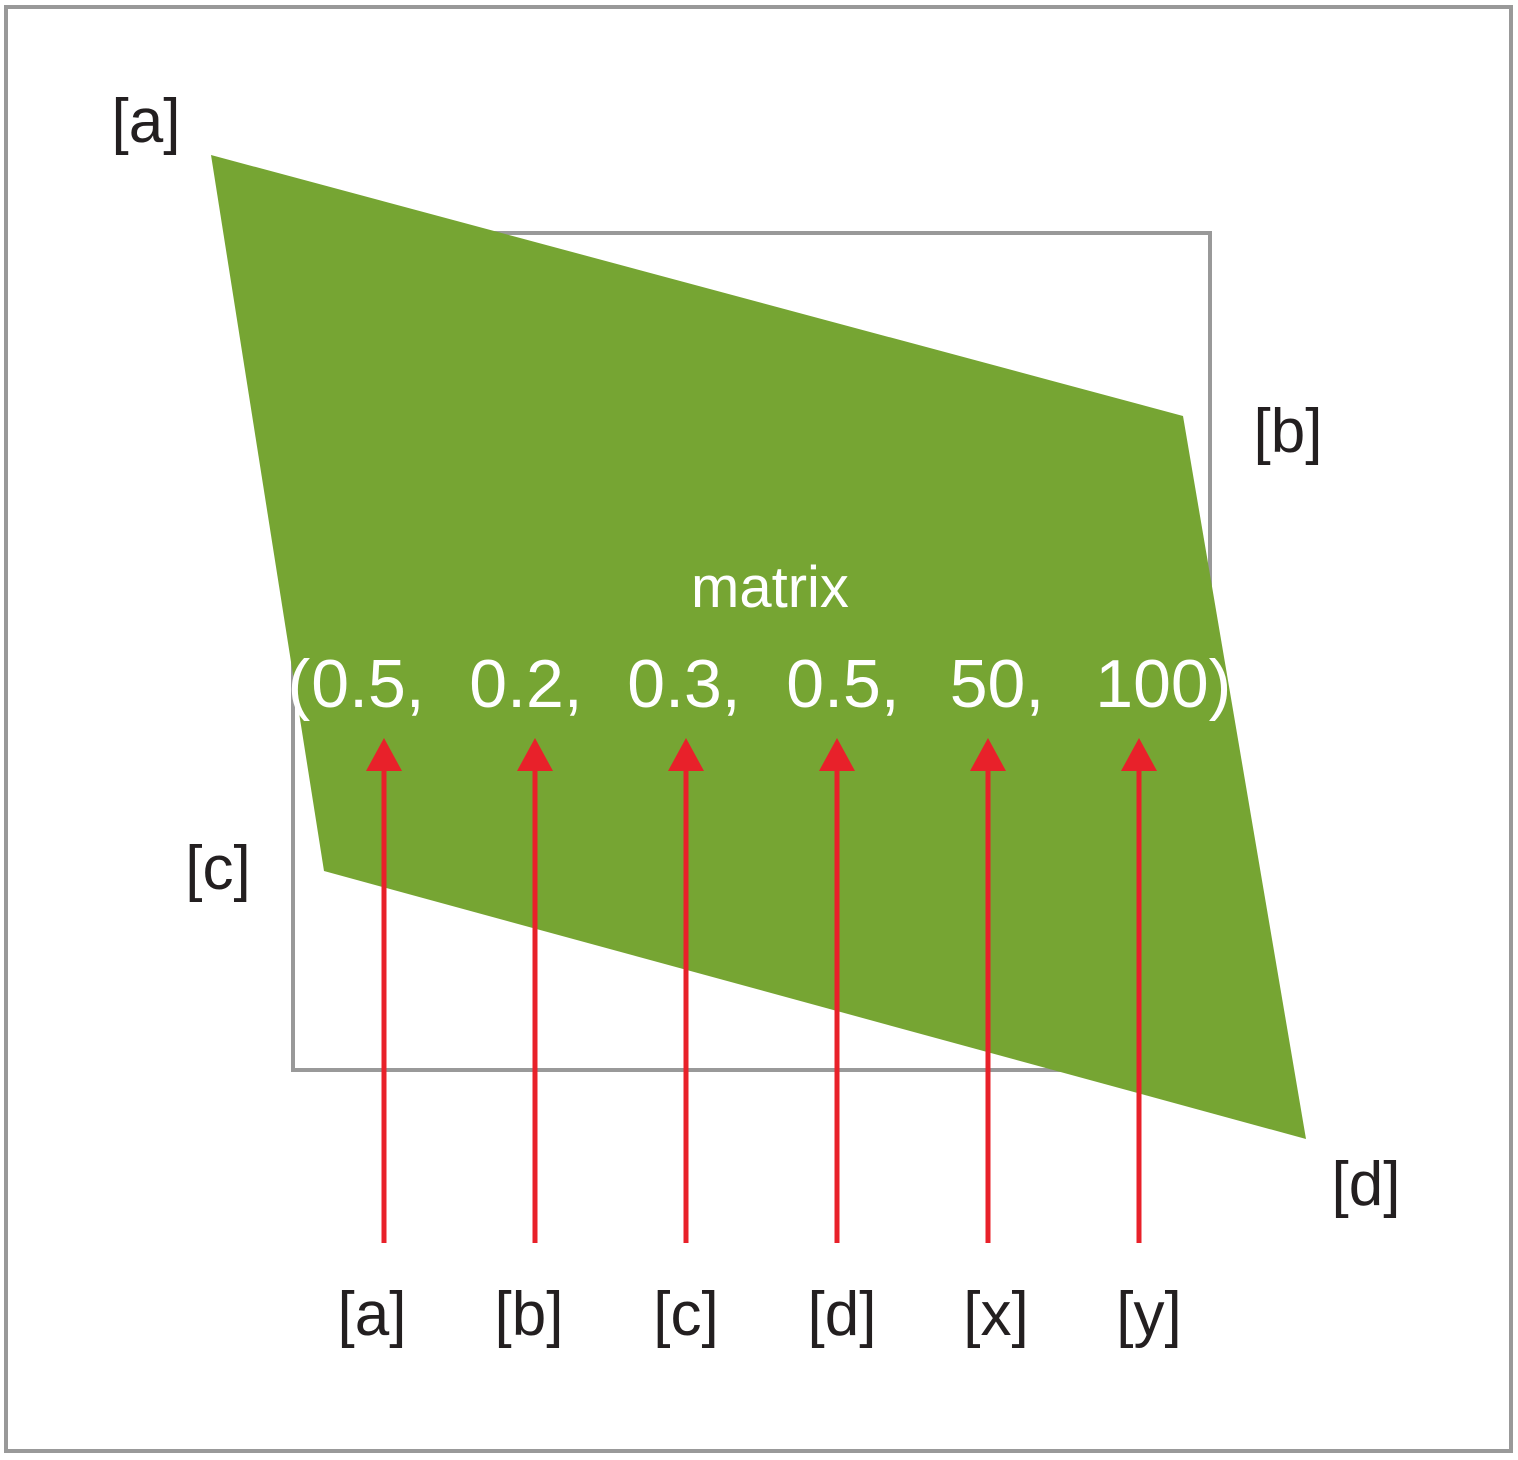 The height and width of the screenshot is (1460, 1518). I want to click on matrix-value-d: 0.5,, so click(842, 684).